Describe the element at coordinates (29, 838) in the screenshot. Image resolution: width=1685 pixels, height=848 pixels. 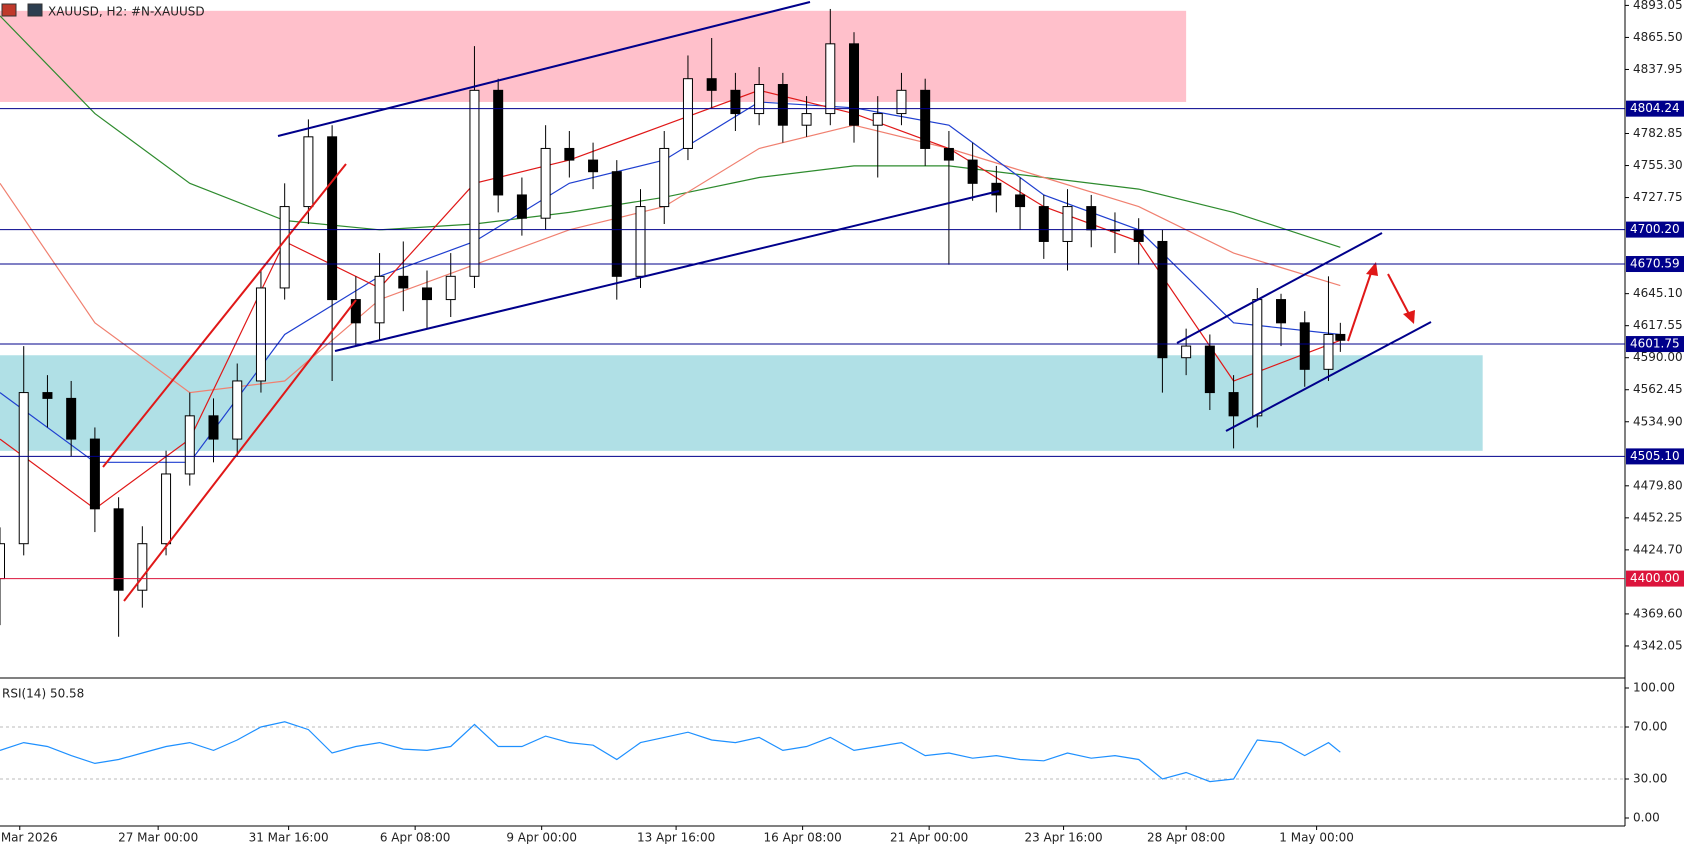
I see `x-tick-label: 24 Mar 2026` at that location.